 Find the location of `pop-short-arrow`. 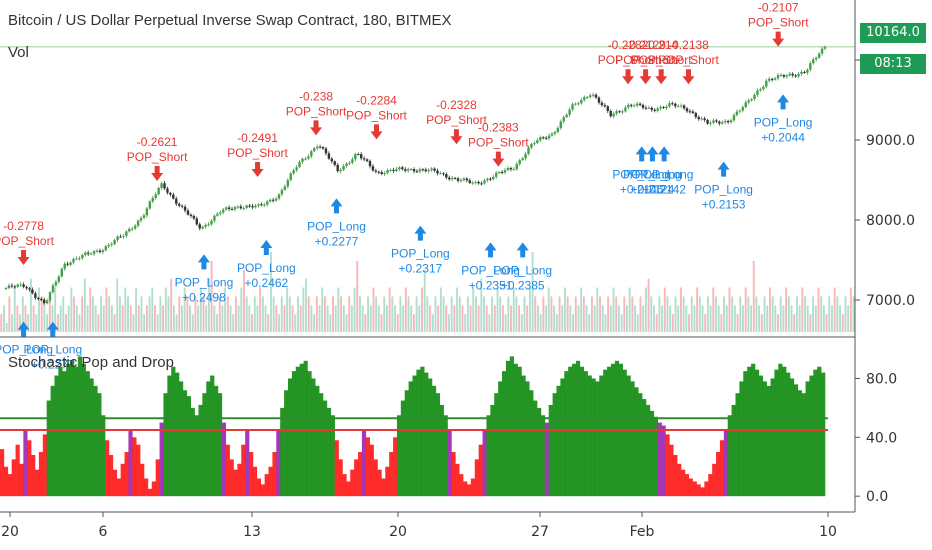

pop-short-arrow is located at coordinates (456, 137).